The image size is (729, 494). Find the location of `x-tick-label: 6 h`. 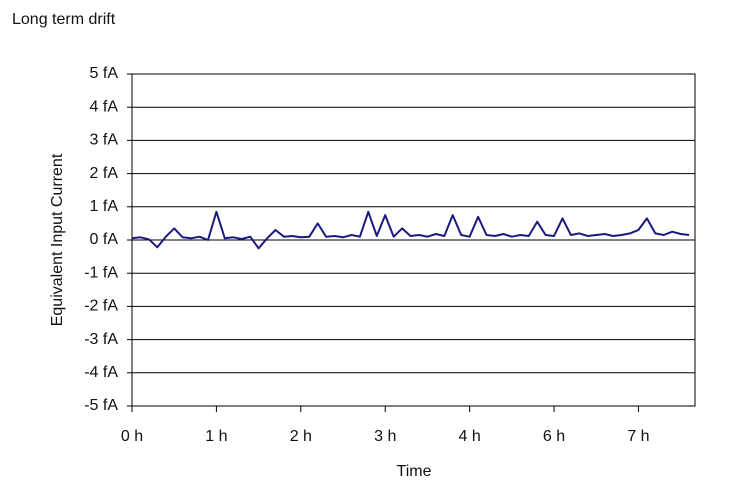

x-tick-label: 6 h is located at coordinates (554, 436).